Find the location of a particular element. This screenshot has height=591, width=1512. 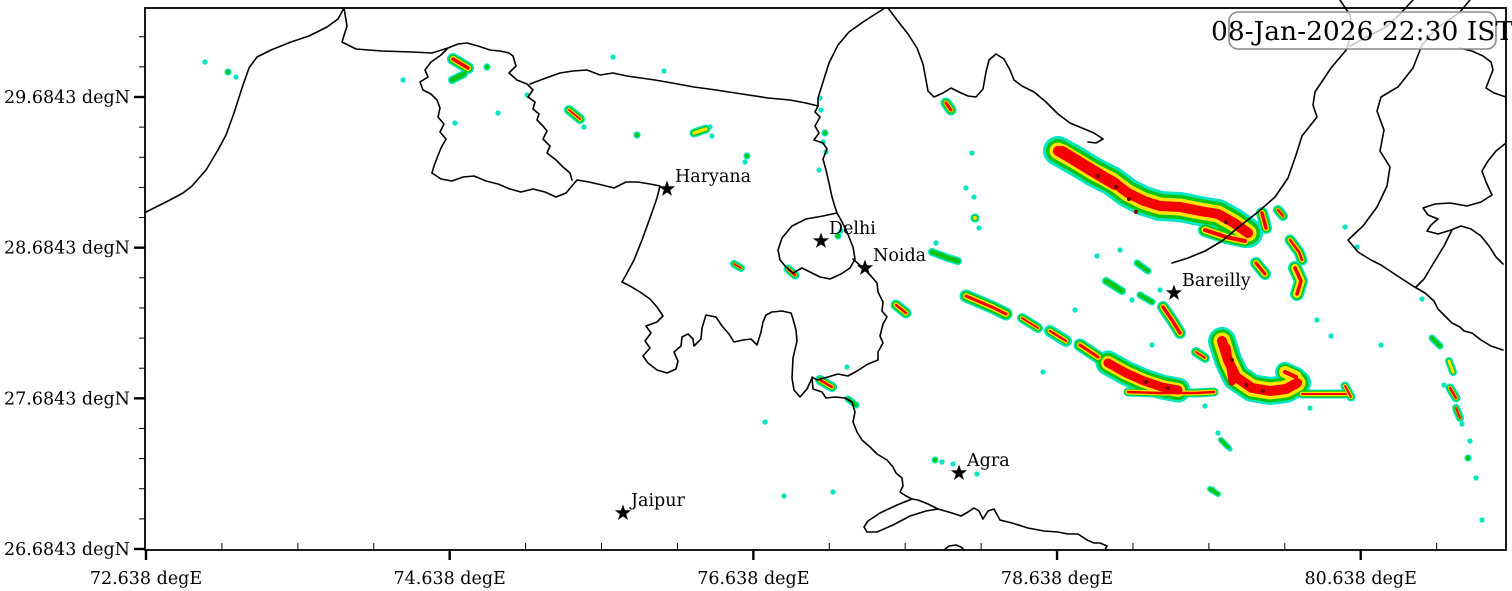

y-tick-label: 26.6843 degN is located at coordinates (67, 550).